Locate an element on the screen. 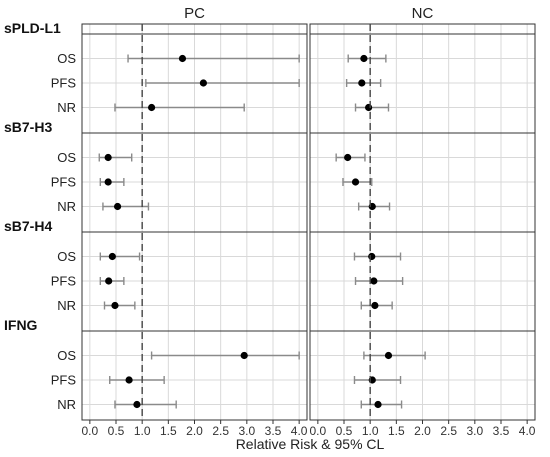 This screenshot has width=550, height=457. group-label-sb7-h4: sB7-H4 is located at coordinates (28, 226).